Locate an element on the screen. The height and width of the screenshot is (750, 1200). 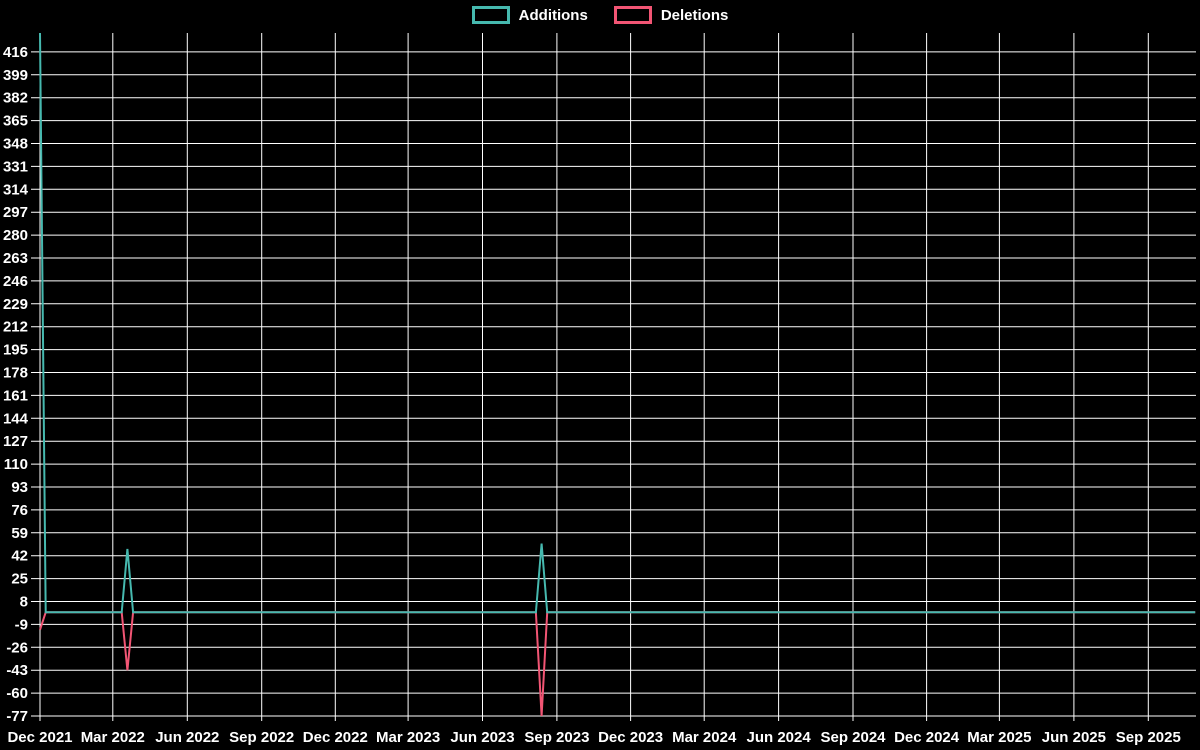
y-tick-label: 93 is located at coordinates (19, 487).